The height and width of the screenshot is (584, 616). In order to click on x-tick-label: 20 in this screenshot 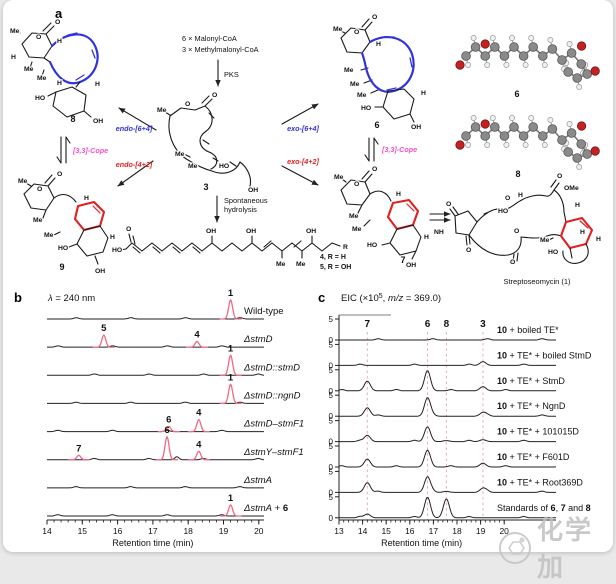, I will do `click(504, 531)`.